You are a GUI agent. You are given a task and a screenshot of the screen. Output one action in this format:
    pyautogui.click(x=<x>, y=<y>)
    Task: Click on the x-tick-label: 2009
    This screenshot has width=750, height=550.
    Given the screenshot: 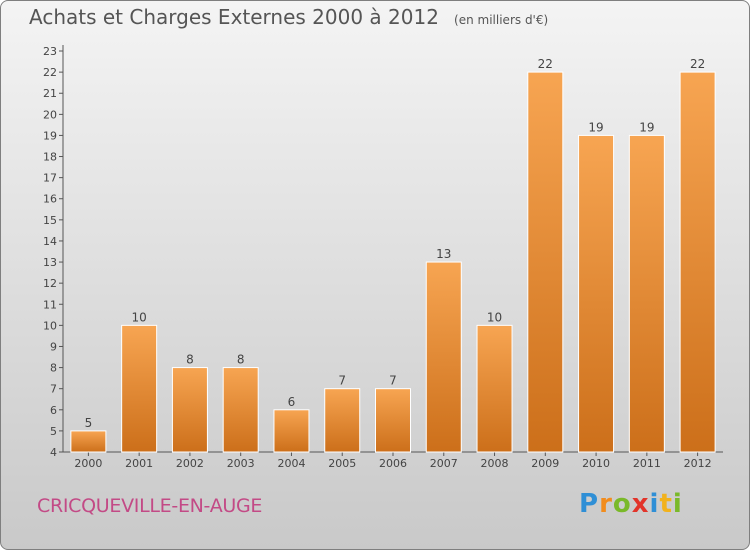 What is the action you would take?
    pyautogui.click(x=545, y=463)
    